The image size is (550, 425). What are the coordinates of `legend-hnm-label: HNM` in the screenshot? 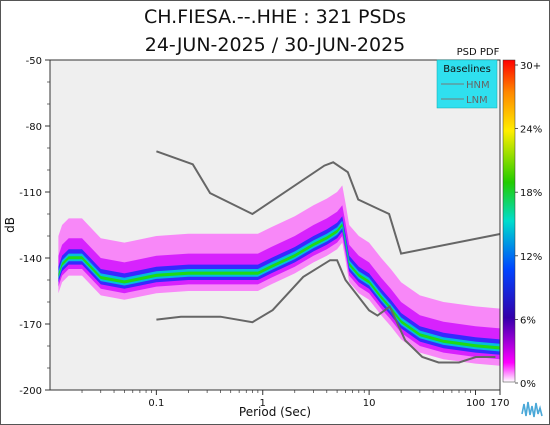 It's located at (478, 85).